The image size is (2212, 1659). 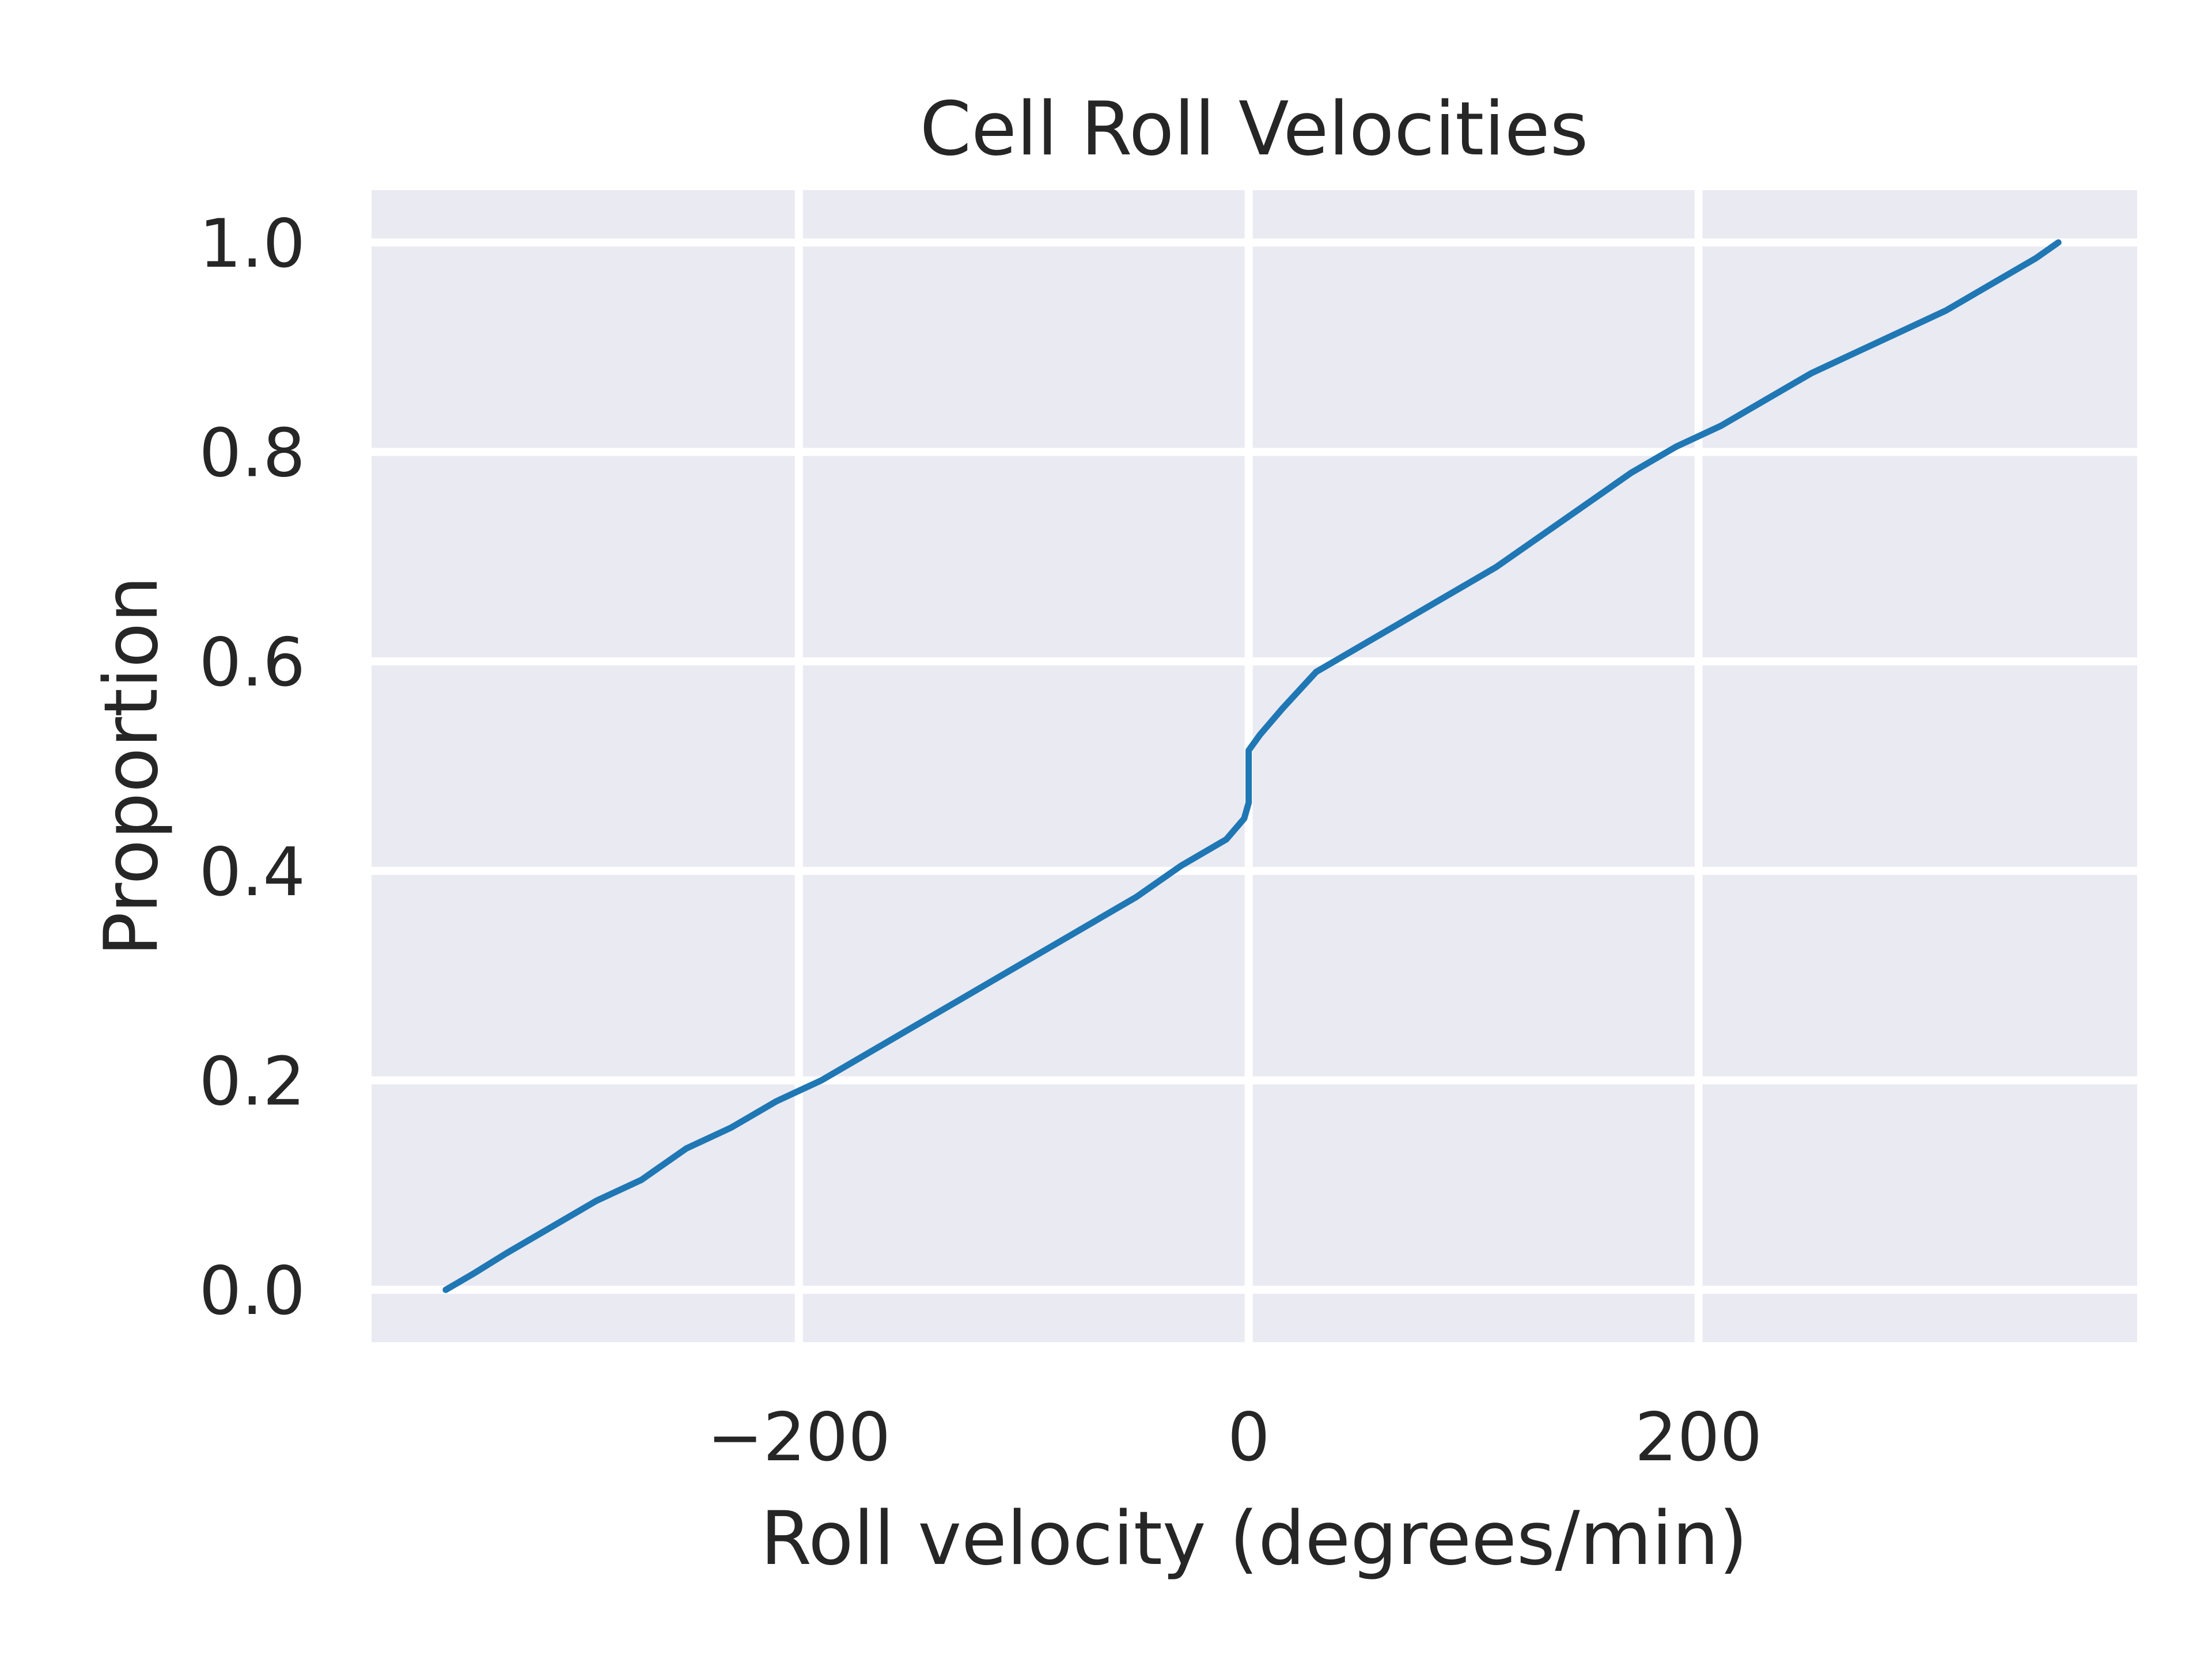 What do you see at coordinates (252, 1081) in the screenshot?
I see `y-tick-label: 0.2` at bounding box center [252, 1081].